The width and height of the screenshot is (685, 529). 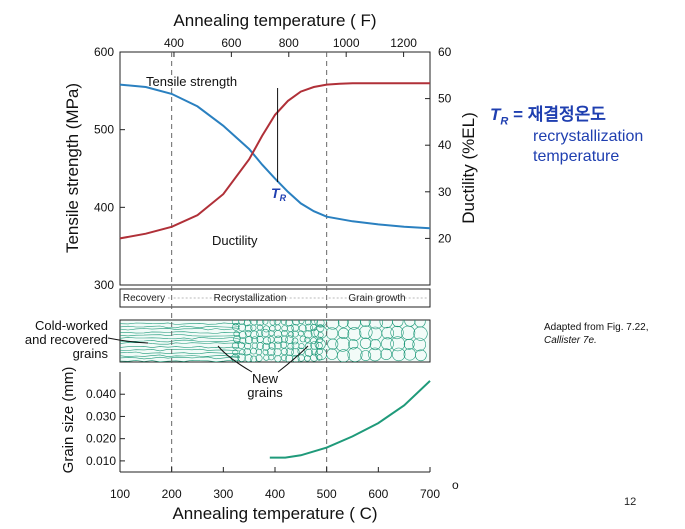 I want to click on right-tick-label: 40, so click(x=445, y=145).